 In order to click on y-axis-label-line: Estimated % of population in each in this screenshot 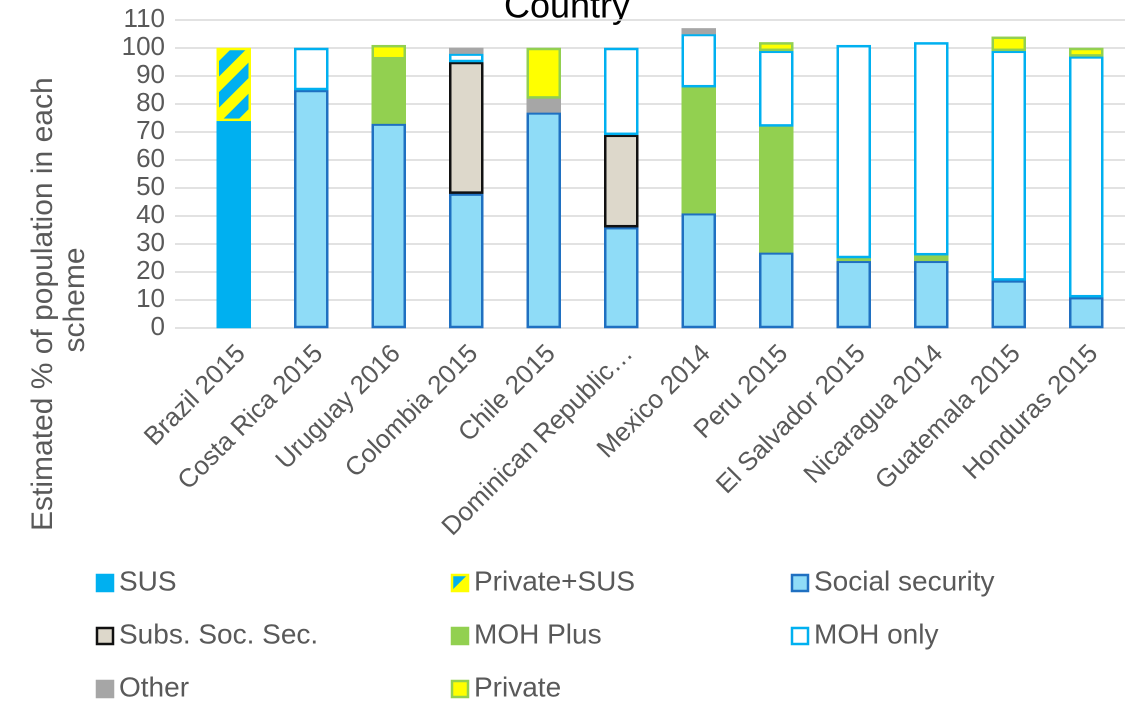, I will do `click(42, 304)`.